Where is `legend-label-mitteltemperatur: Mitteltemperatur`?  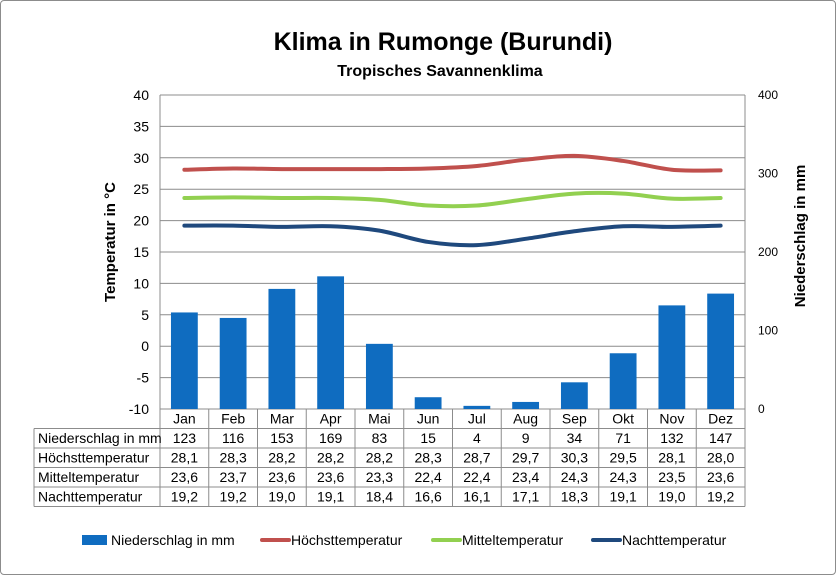 legend-label-mitteltemperatur: Mitteltemperatur is located at coordinates (512, 540).